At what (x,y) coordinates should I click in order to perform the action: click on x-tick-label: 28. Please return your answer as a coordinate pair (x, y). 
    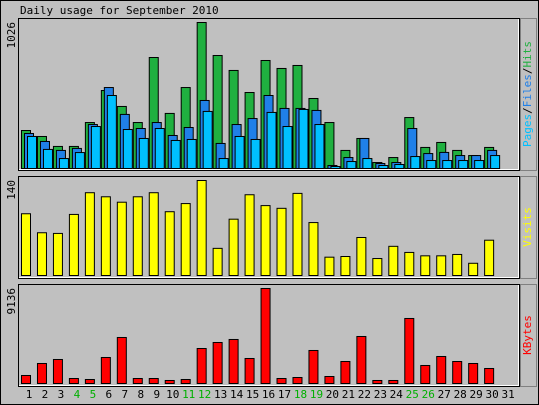
    Looking at the image, I should click on (460, 394).